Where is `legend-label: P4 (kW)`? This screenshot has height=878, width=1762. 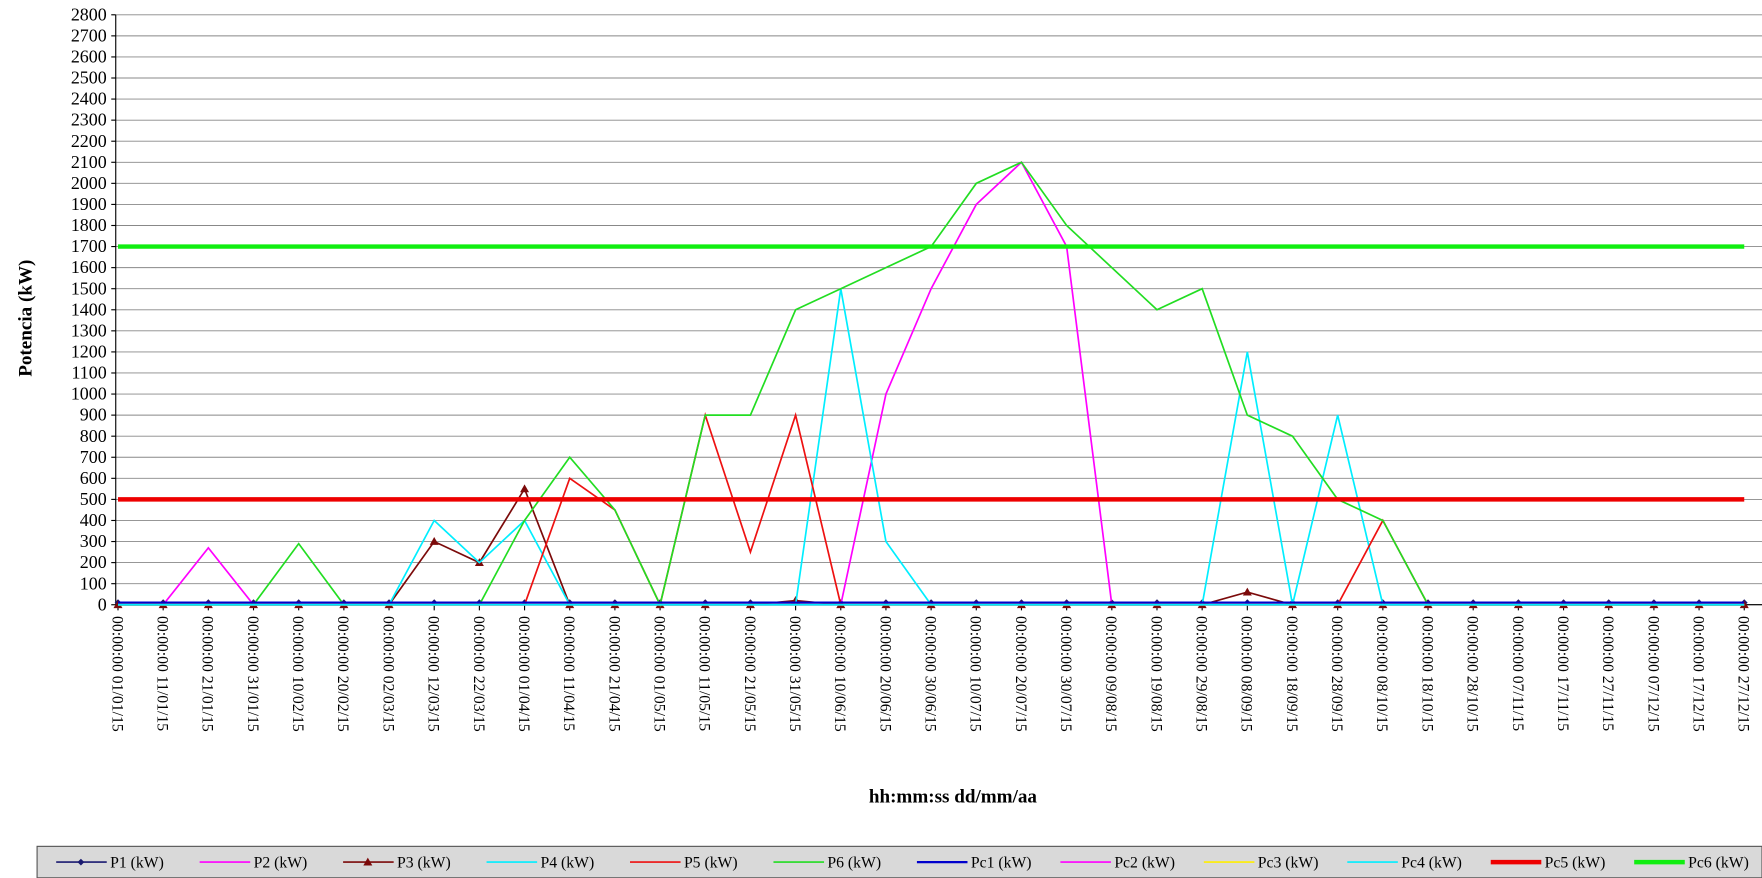
legend-label: P4 (kW) is located at coordinates (567, 863).